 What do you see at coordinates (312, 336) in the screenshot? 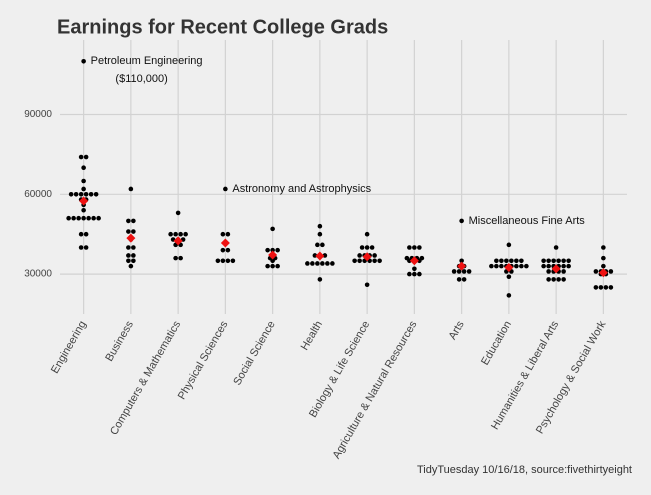
I see `x-tick-label: Health` at bounding box center [312, 336].